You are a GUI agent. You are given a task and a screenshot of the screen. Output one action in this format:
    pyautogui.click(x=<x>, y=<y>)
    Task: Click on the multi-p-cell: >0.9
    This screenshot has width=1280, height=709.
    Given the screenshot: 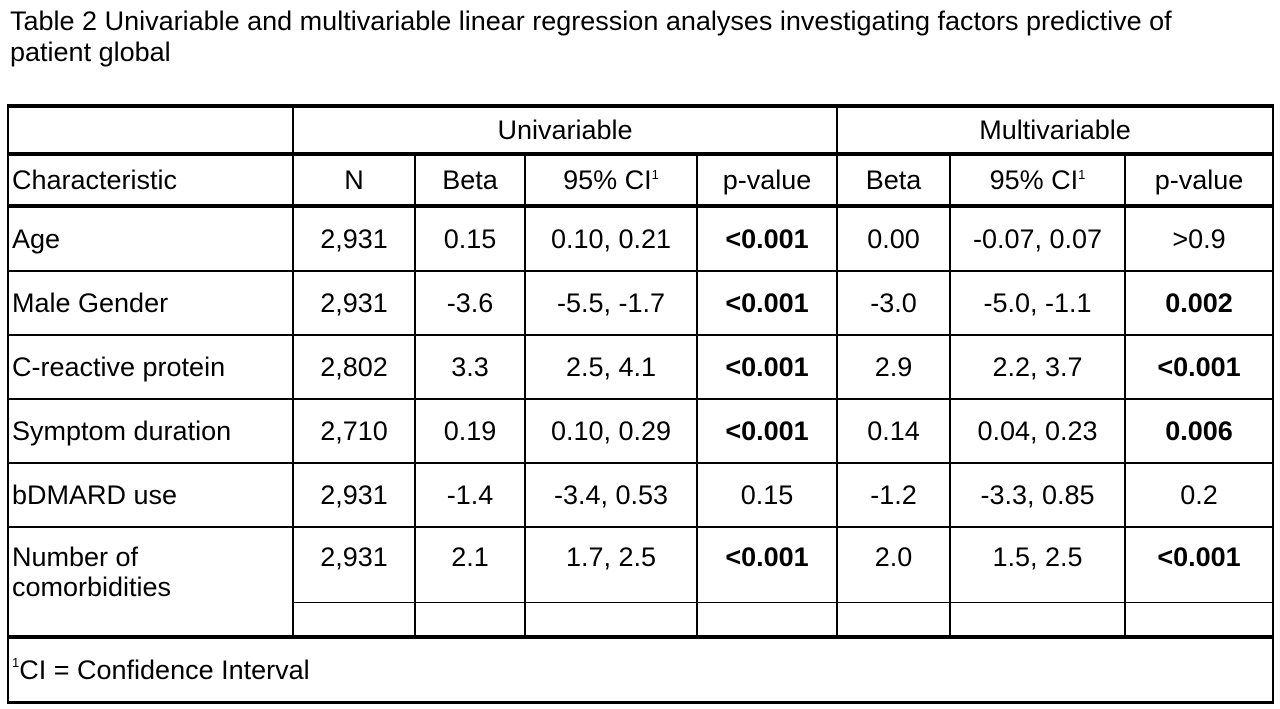 What is the action you would take?
    pyautogui.click(x=1199, y=238)
    